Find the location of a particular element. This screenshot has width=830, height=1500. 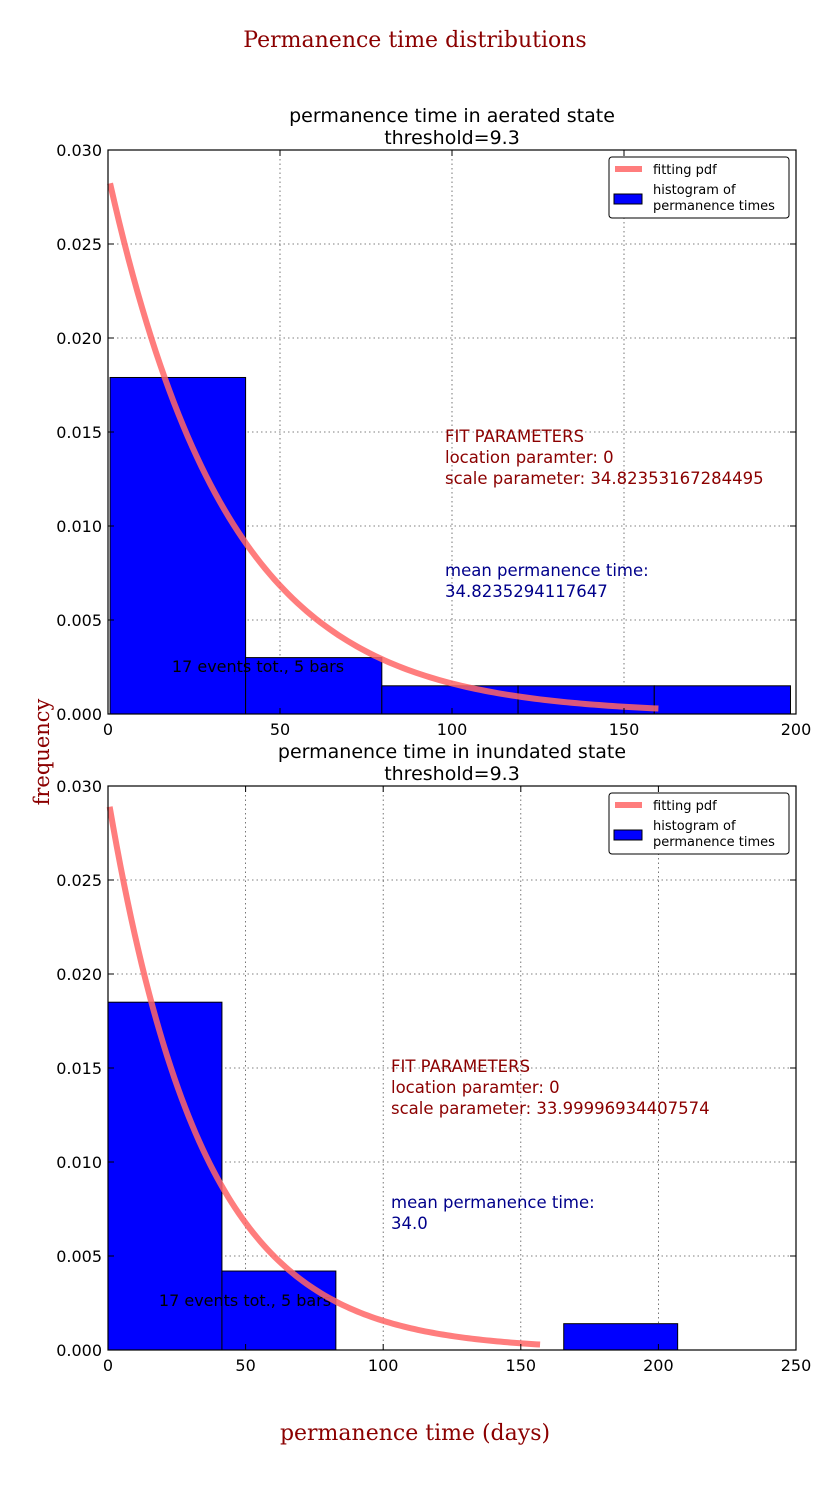

chart-title: permanence time in inundated state is located at coordinates (452, 752).